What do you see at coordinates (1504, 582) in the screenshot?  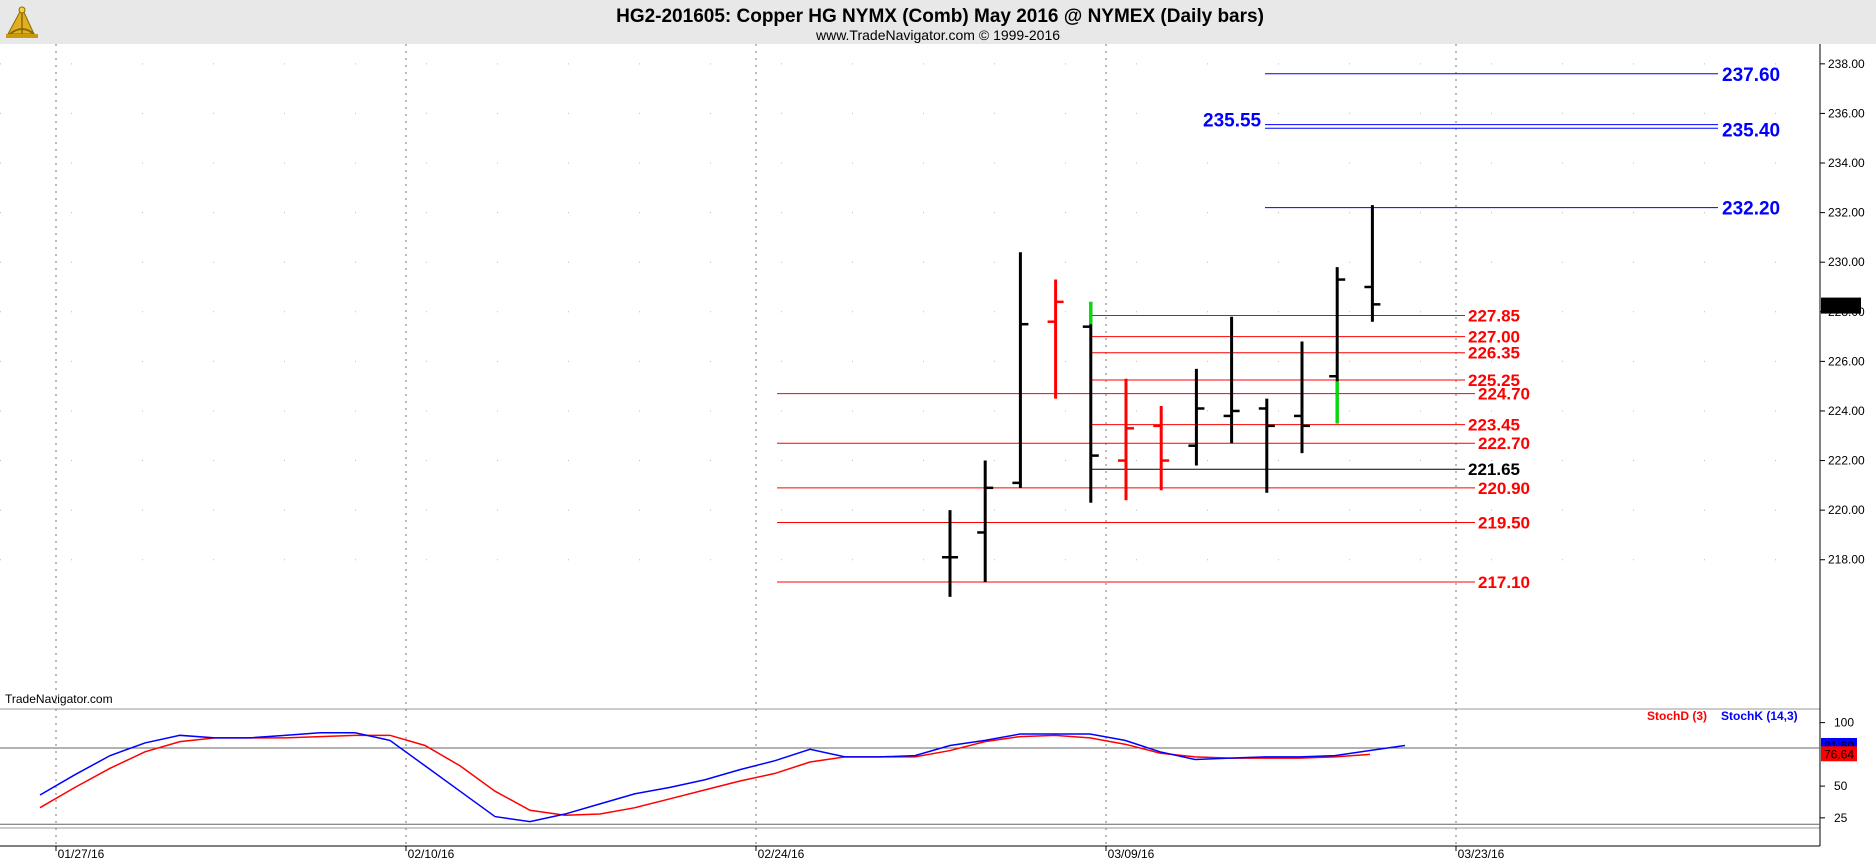 I see `level-label-217.10: 217.10` at bounding box center [1504, 582].